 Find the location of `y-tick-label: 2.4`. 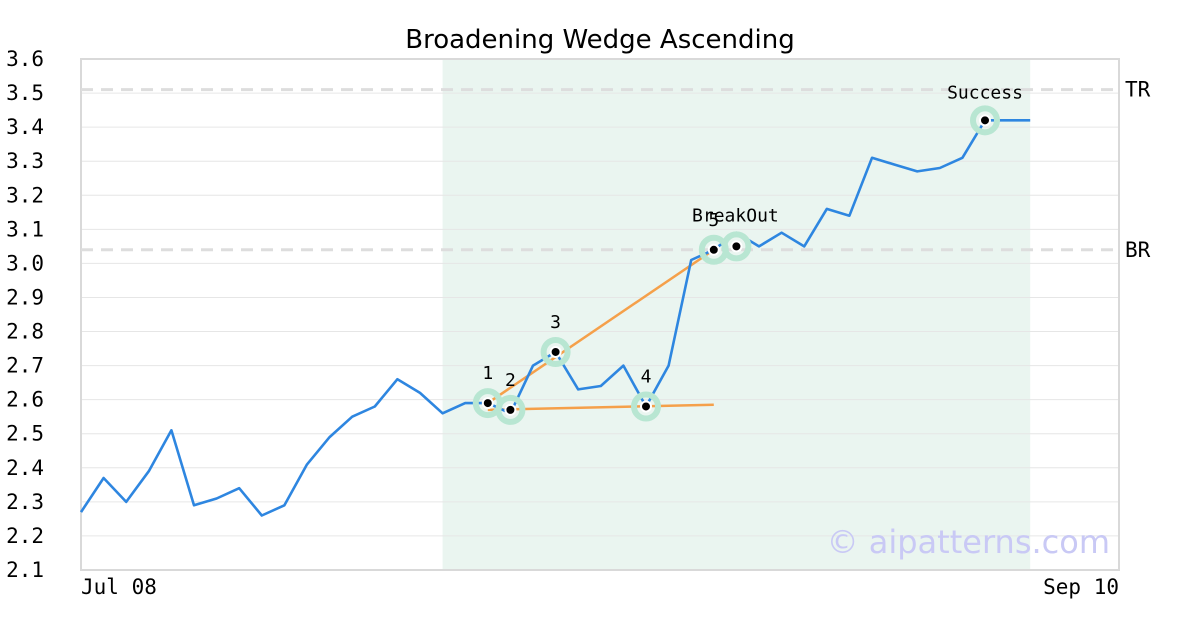

y-tick-label: 2.4 is located at coordinates (25, 468).